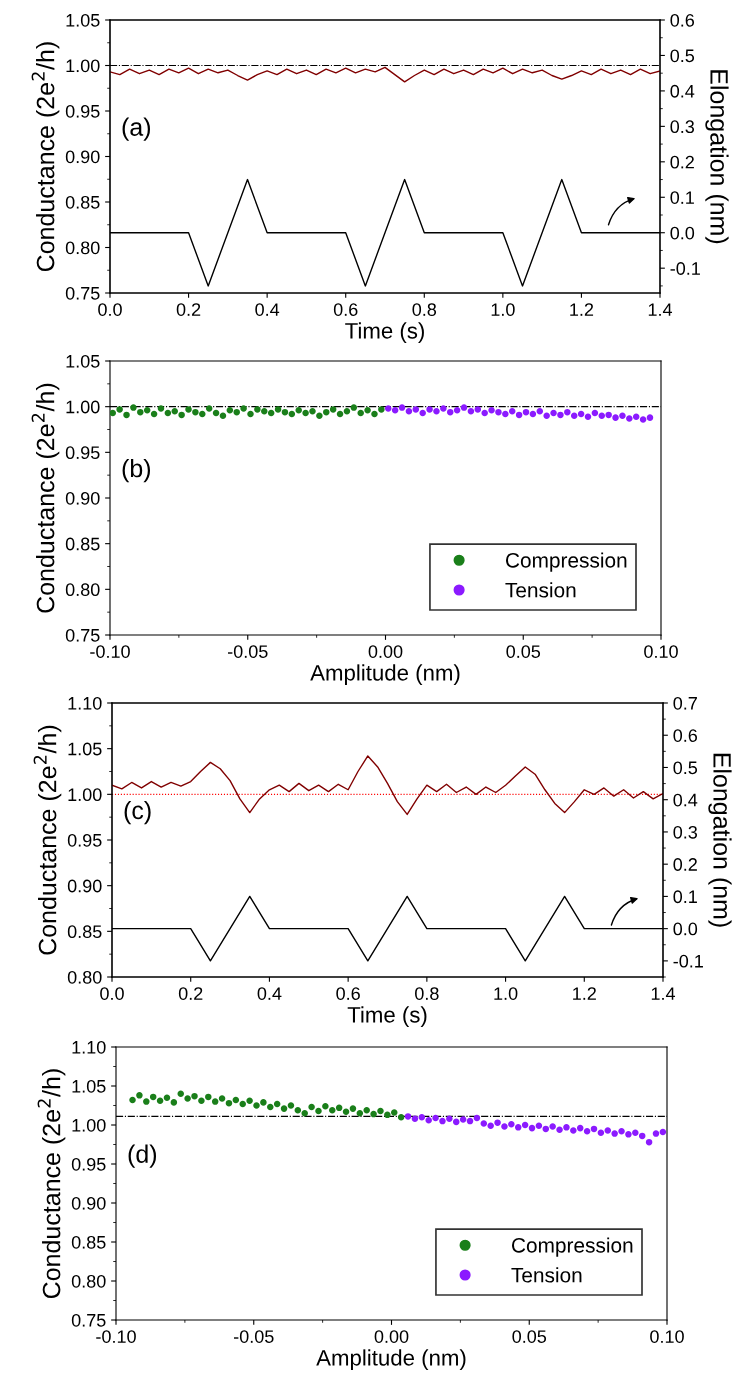 The image size is (735, 1389). What do you see at coordinates (682, 233) in the screenshot?
I see `y2-tick-label: 0.0` at bounding box center [682, 233].